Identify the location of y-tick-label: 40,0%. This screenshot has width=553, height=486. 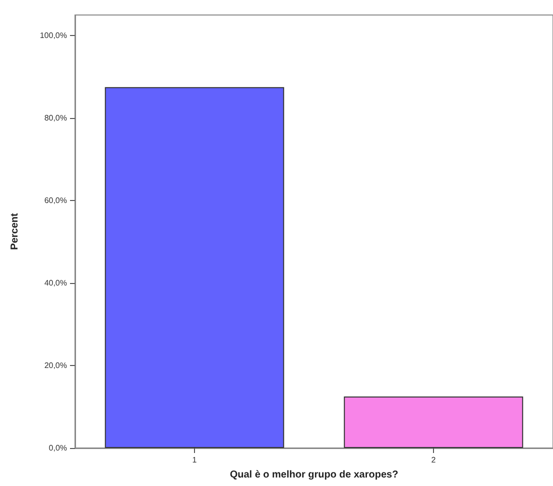
(55, 283).